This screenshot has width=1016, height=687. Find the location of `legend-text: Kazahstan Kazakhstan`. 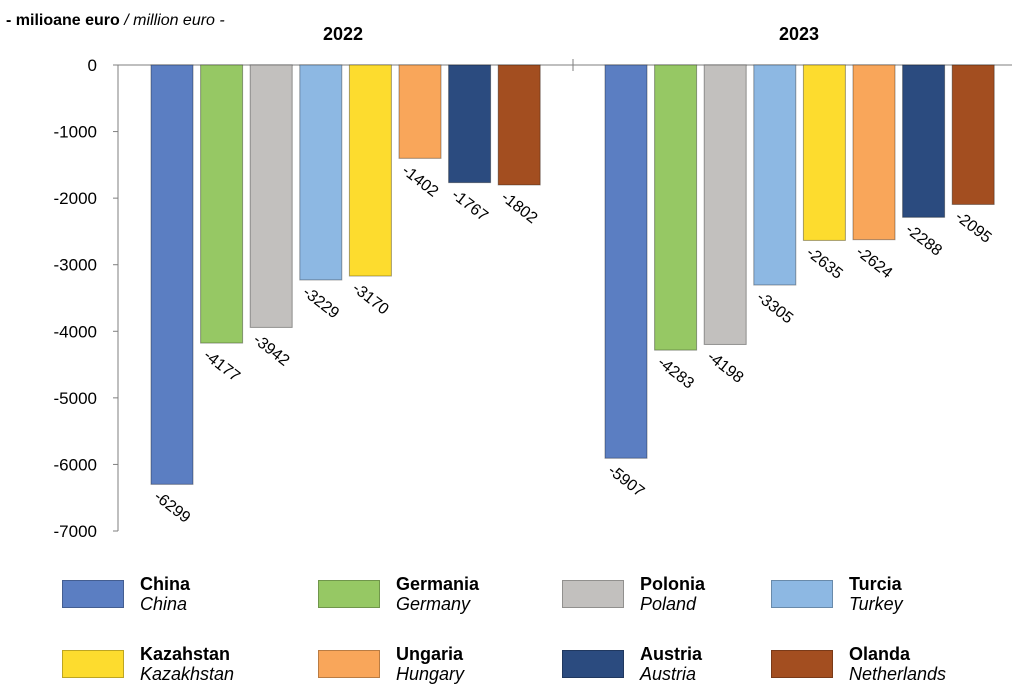

legend-text: Kazahstan Kazakhstan is located at coordinates (187, 664).